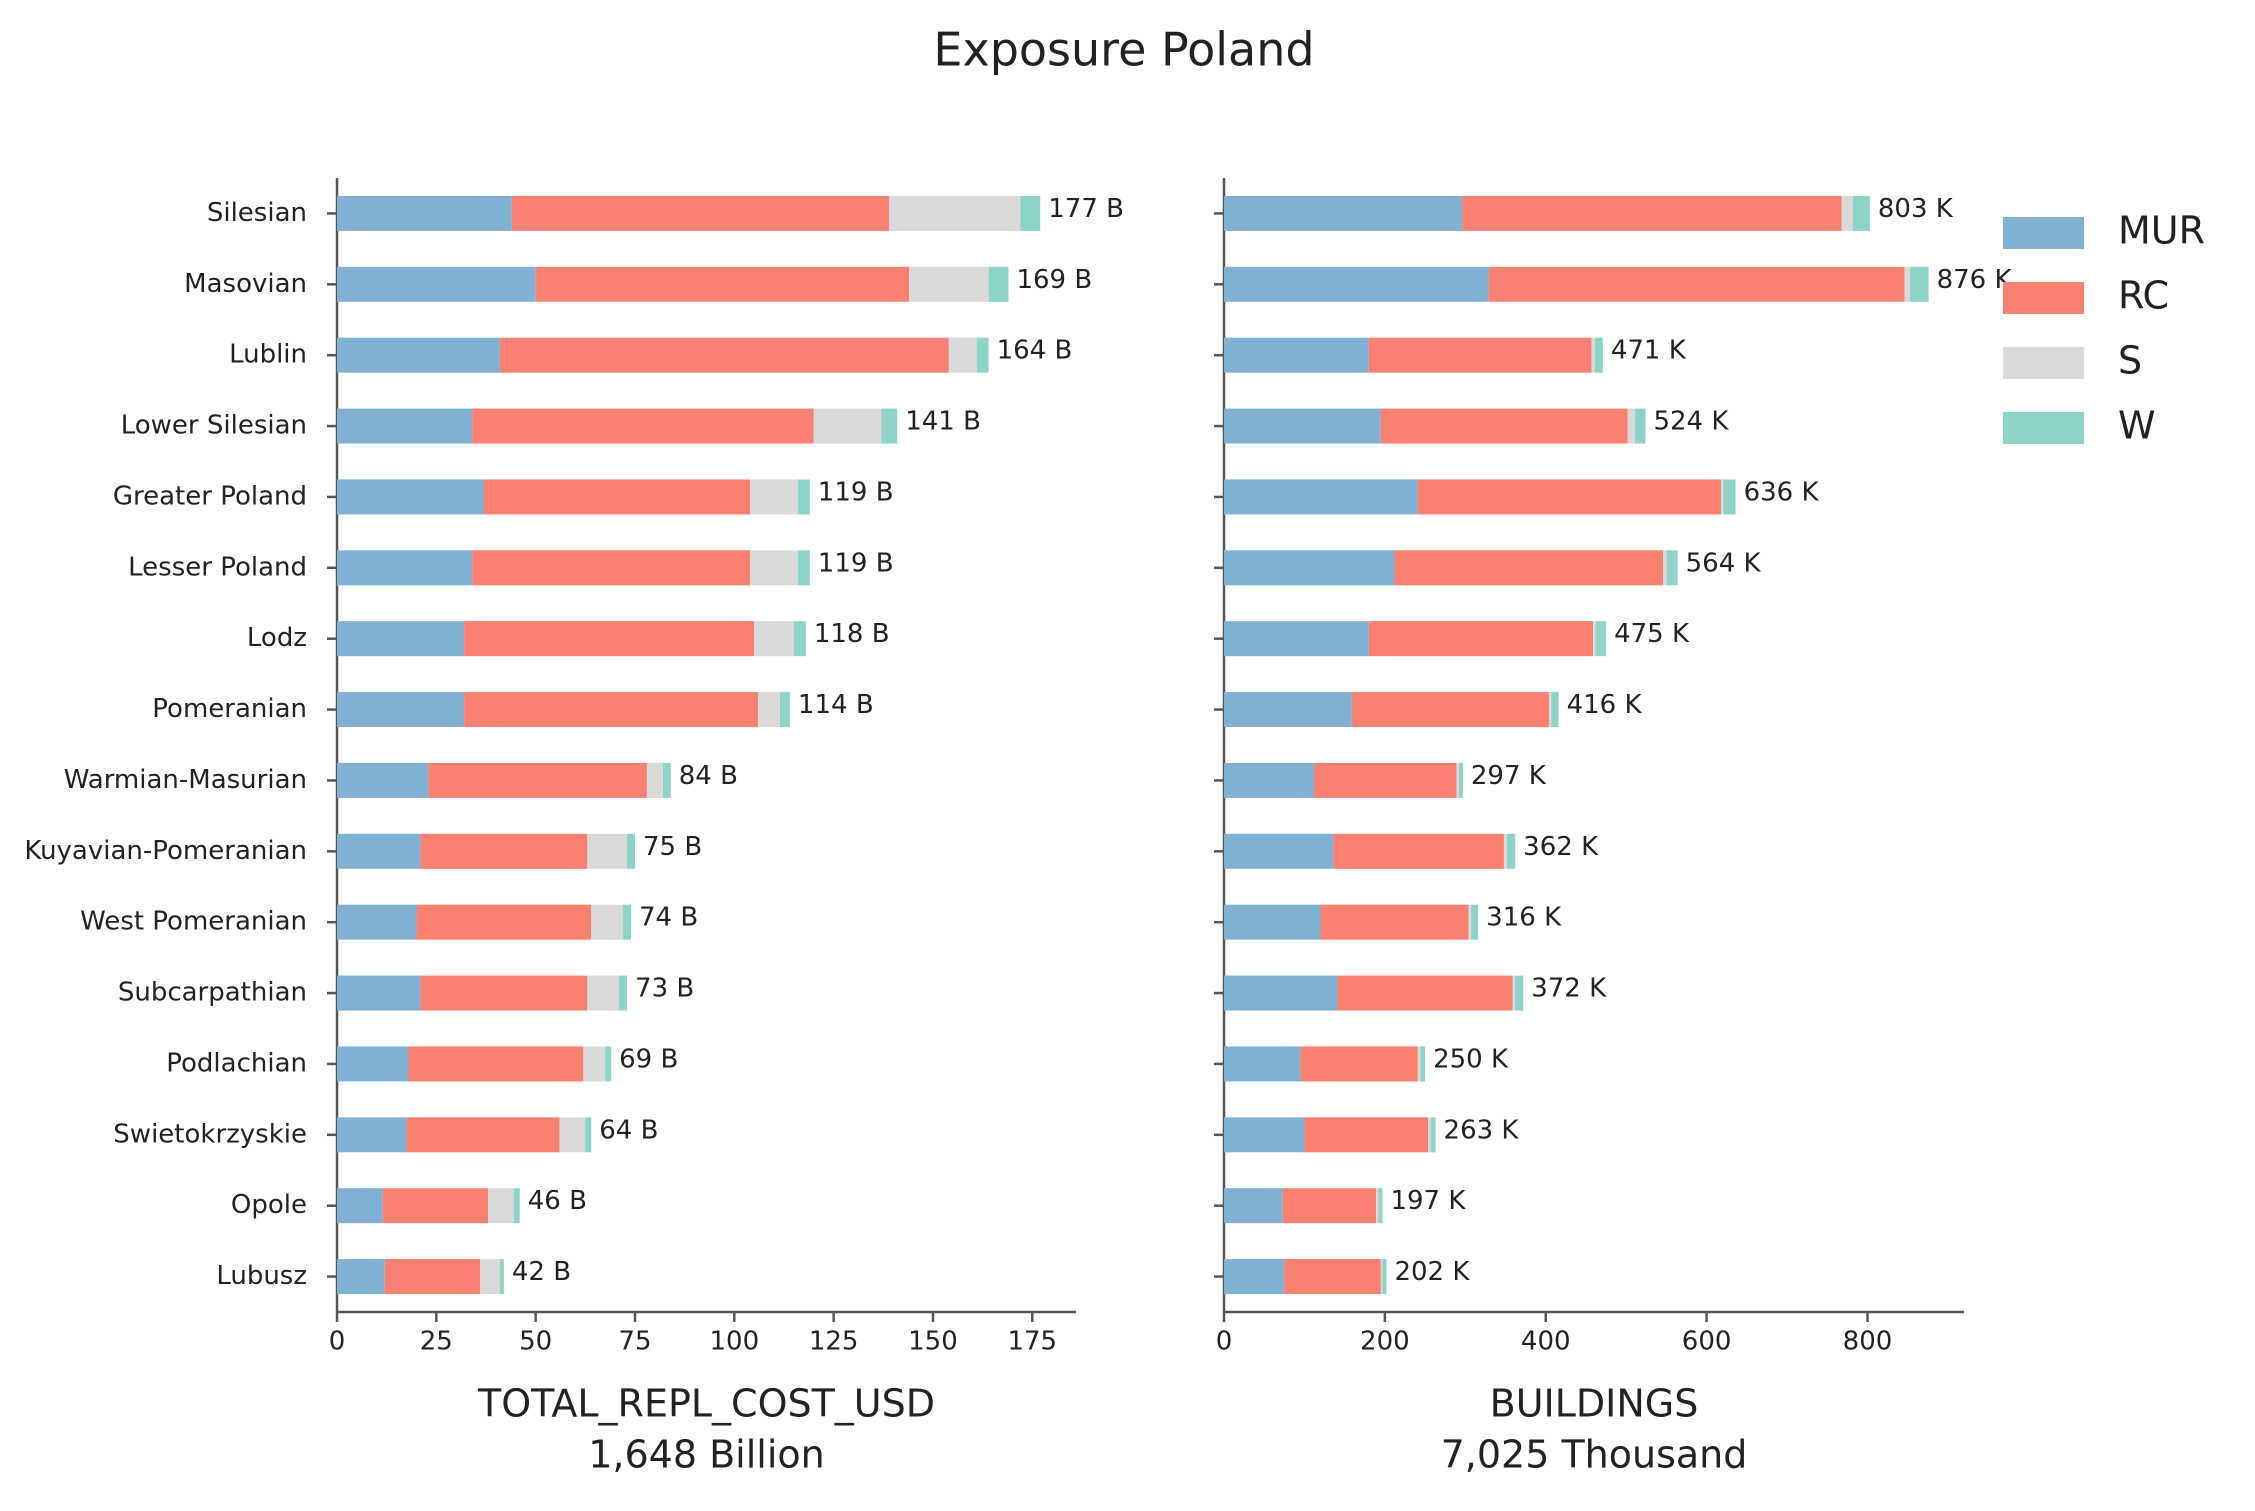  Describe the element at coordinates (634, 1342) in the screenshot. I see `x-tick-label: 75` at that location.